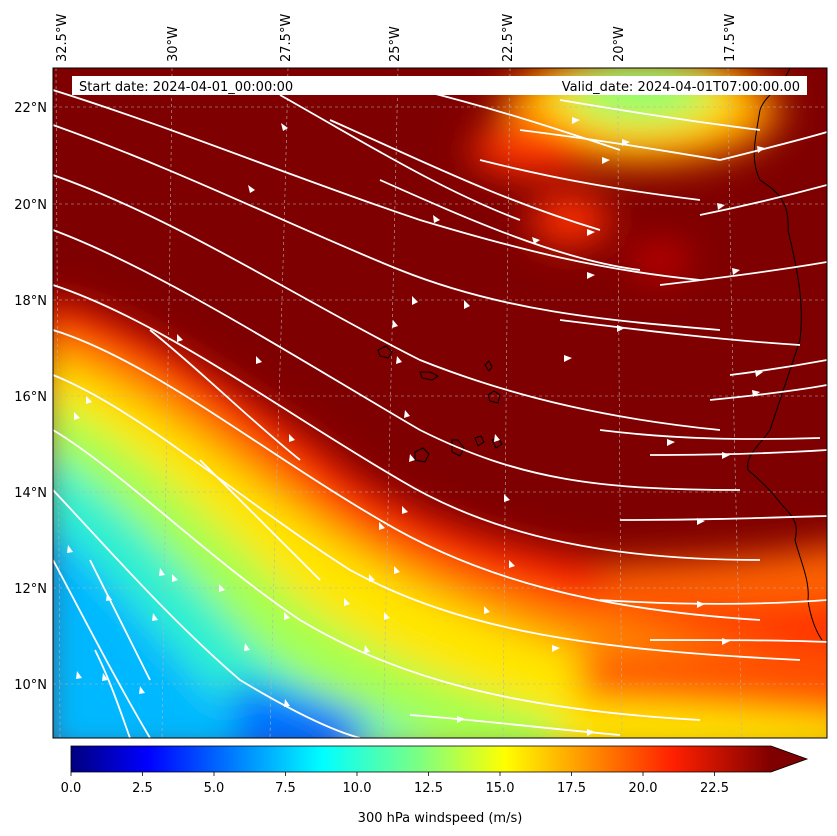  I want to click on colorbar-ticks, so click(392, 774).